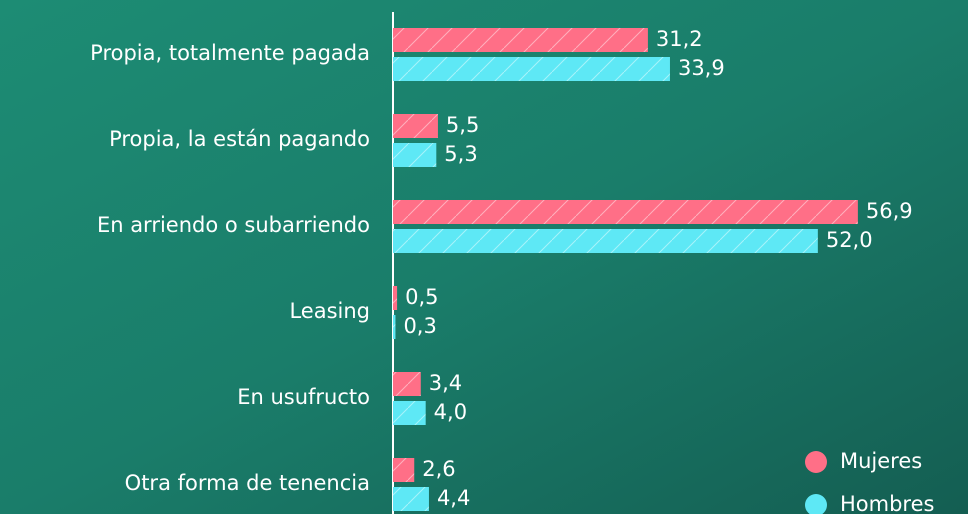 The height and width of the screenshot is (514, 968). What do you see at coordinates (233, 225) in the screenshot?
I see `category-label: En arriendo o subarriendo` at bounding box center [233, 225].